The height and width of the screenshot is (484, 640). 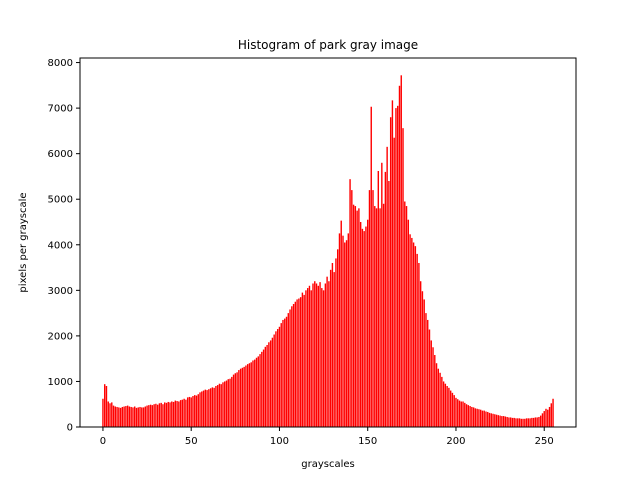 I want to click on y-ticks-group: 0 1000 2000 3000 4000 5000 6000 7000 8000, so click(x=64, y=246).